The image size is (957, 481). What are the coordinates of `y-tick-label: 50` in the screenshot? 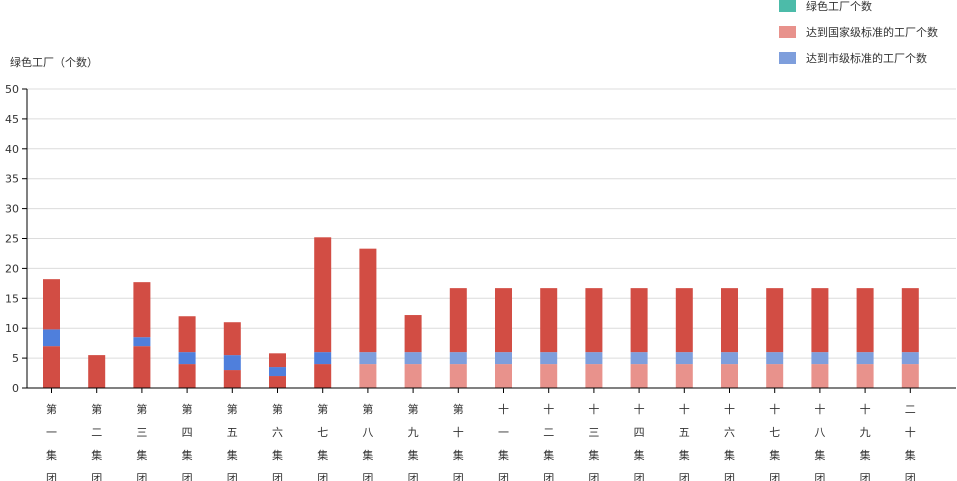 It's located at (12, 89).